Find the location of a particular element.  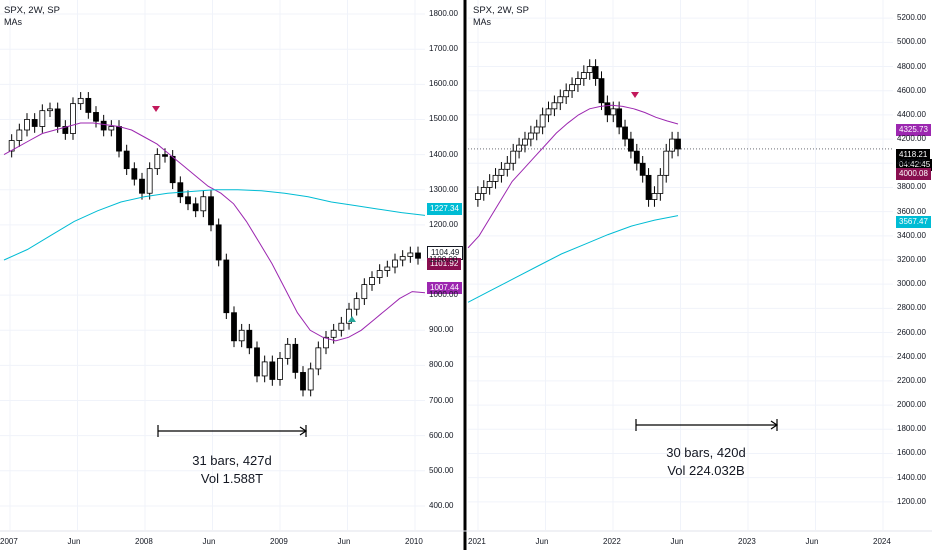

x-tick-label: 2010 is located at coordinates (414, 541).